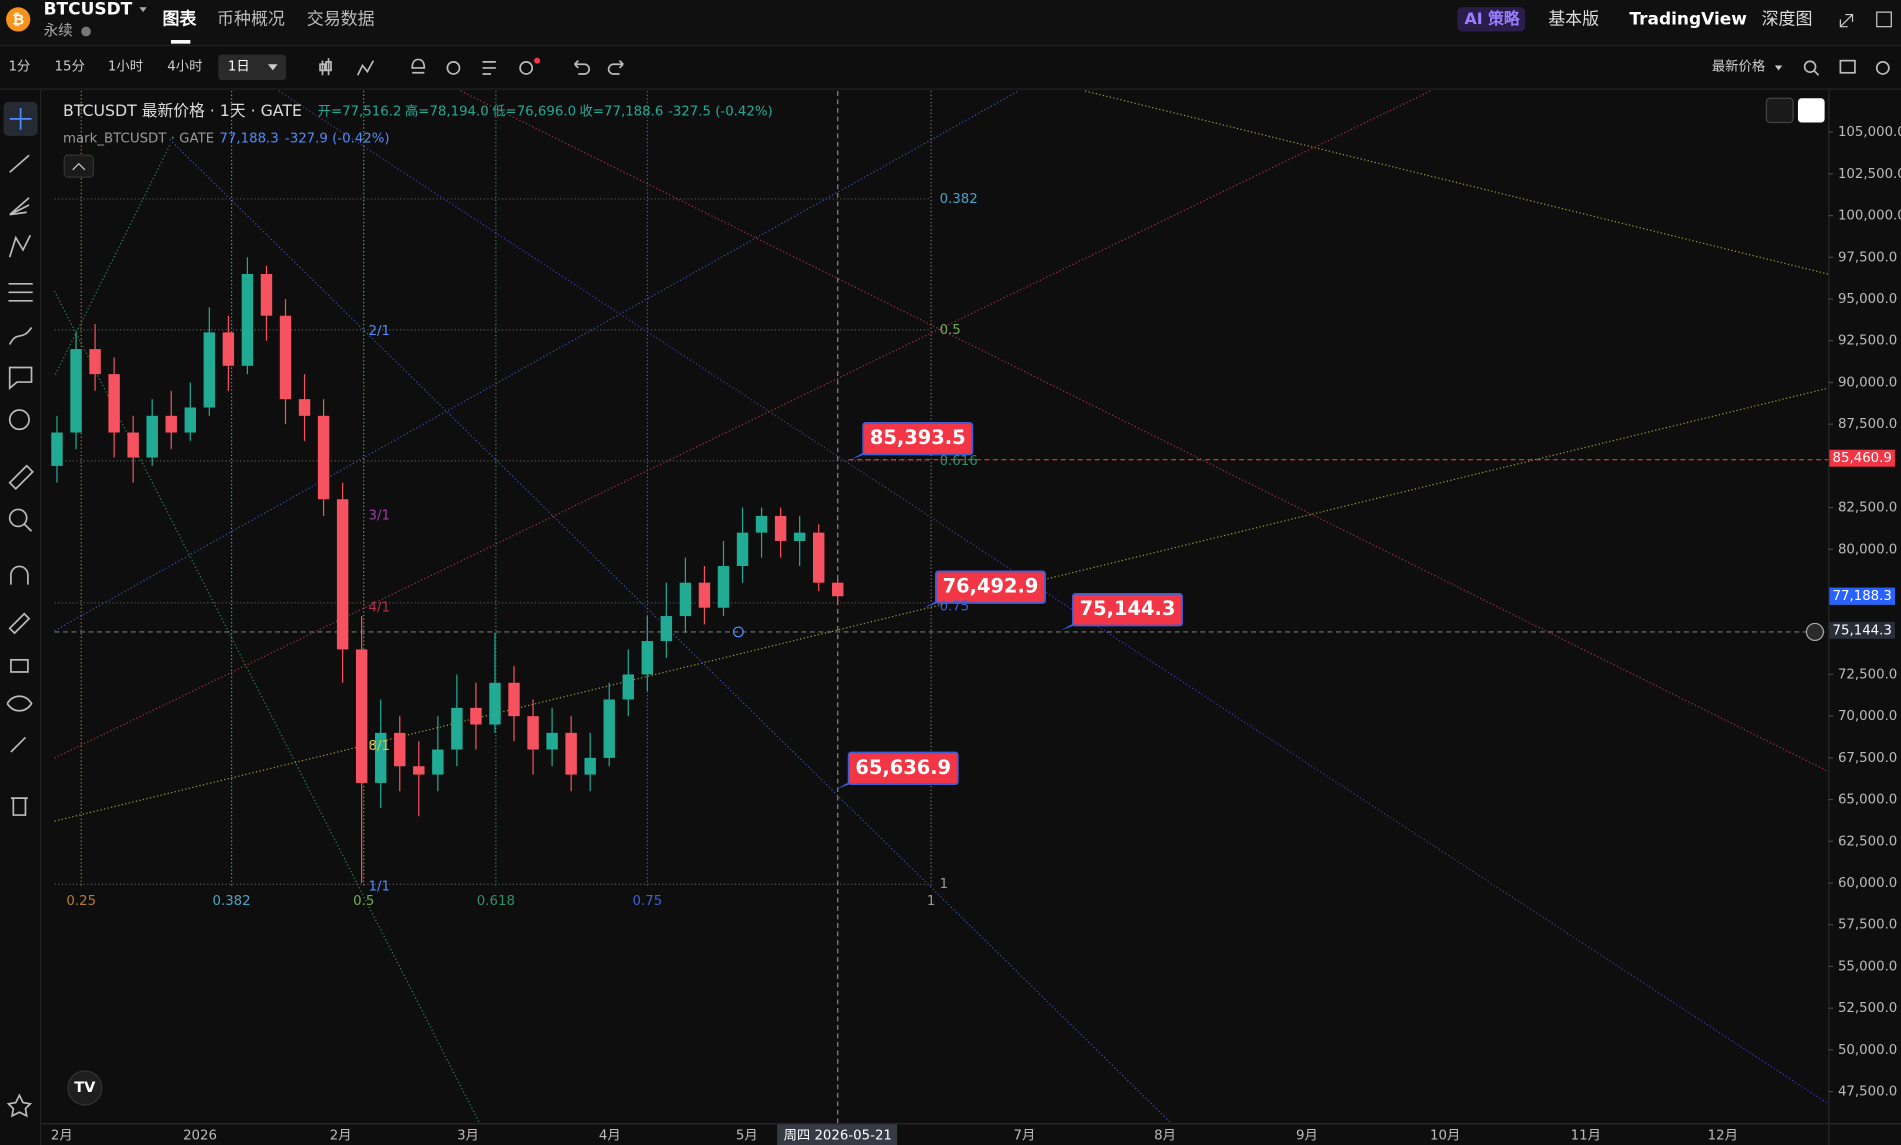 The image size is (1901, 1145). What do you see at coordinates (1815, 632) in the screenshot?
I see `add-alert` at bounding box center [1815, 632].